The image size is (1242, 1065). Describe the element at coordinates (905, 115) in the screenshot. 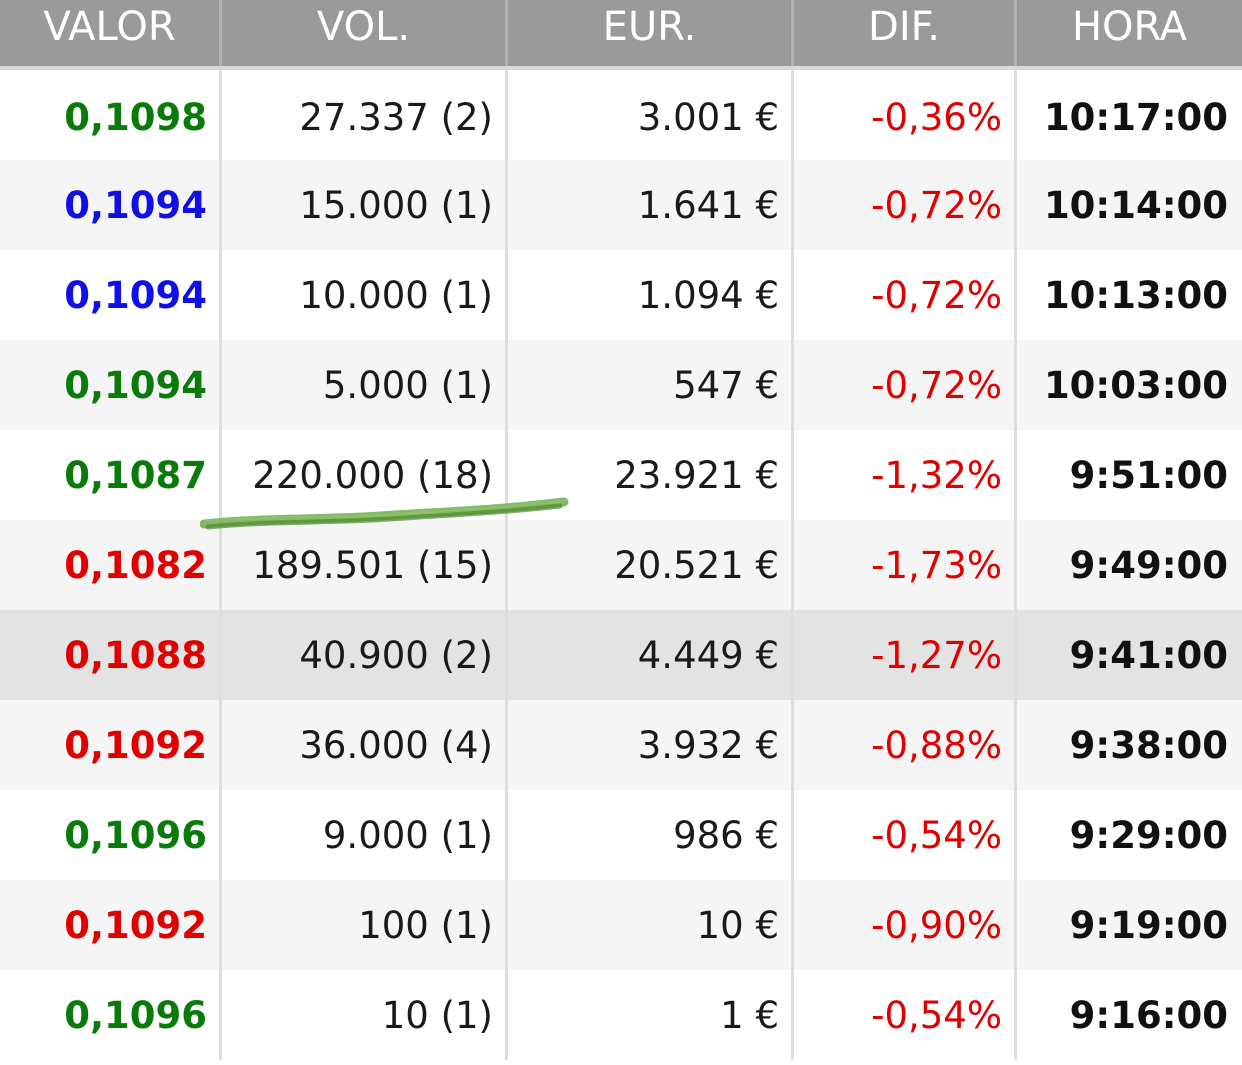

I see `cell-dif: -0,36%` at that location.